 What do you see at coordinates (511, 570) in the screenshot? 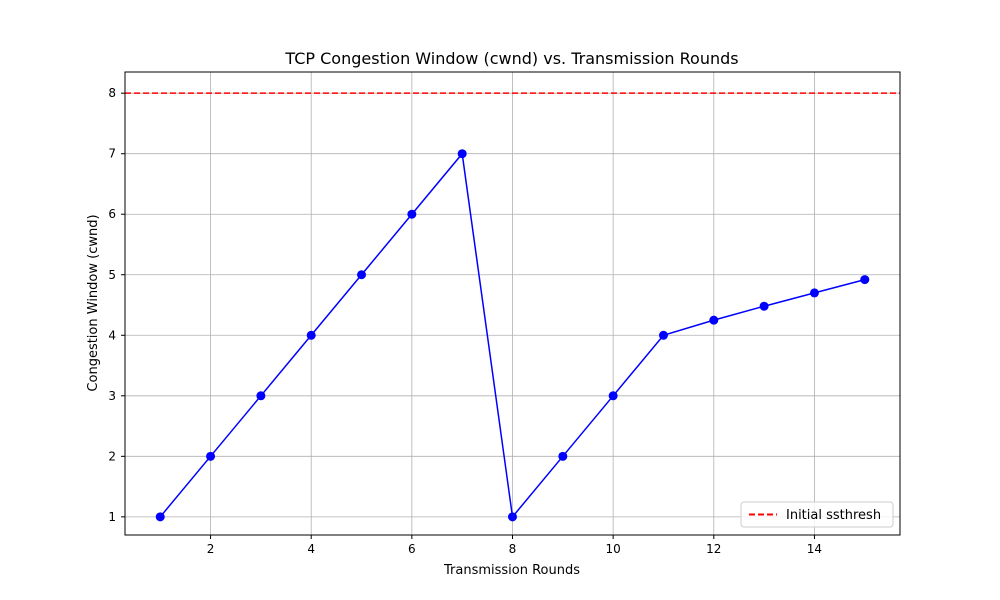
I see `x-axis-label: Transmission Rounds` at bounding box center [511, 570].